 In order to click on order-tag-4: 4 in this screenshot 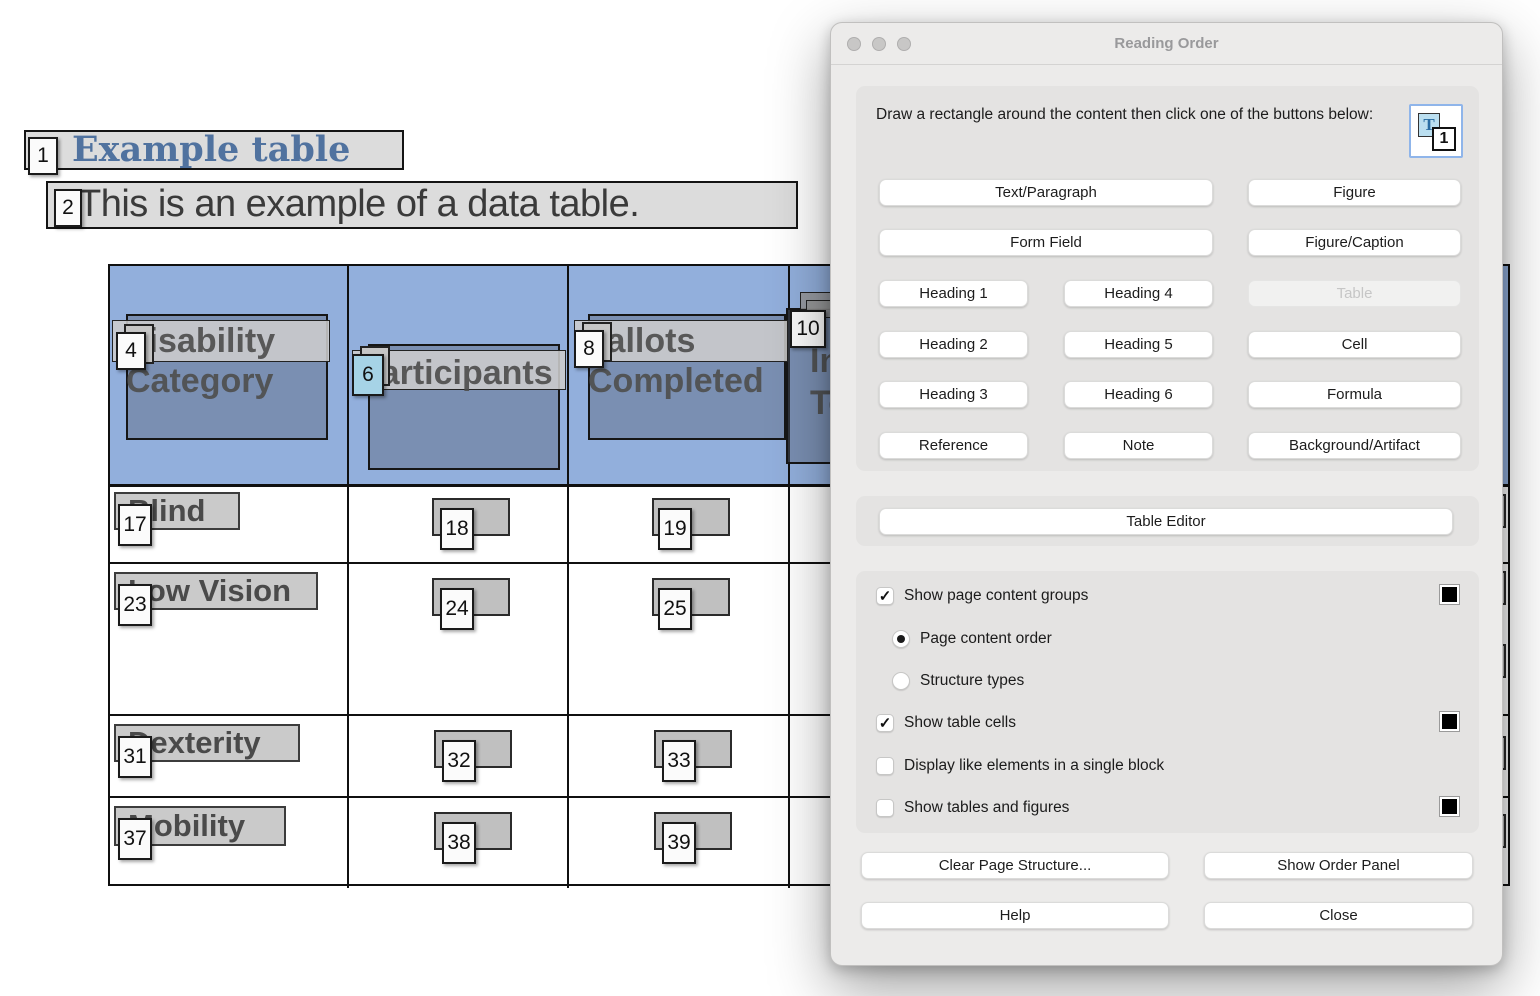, I will do `click(131, 351)`.